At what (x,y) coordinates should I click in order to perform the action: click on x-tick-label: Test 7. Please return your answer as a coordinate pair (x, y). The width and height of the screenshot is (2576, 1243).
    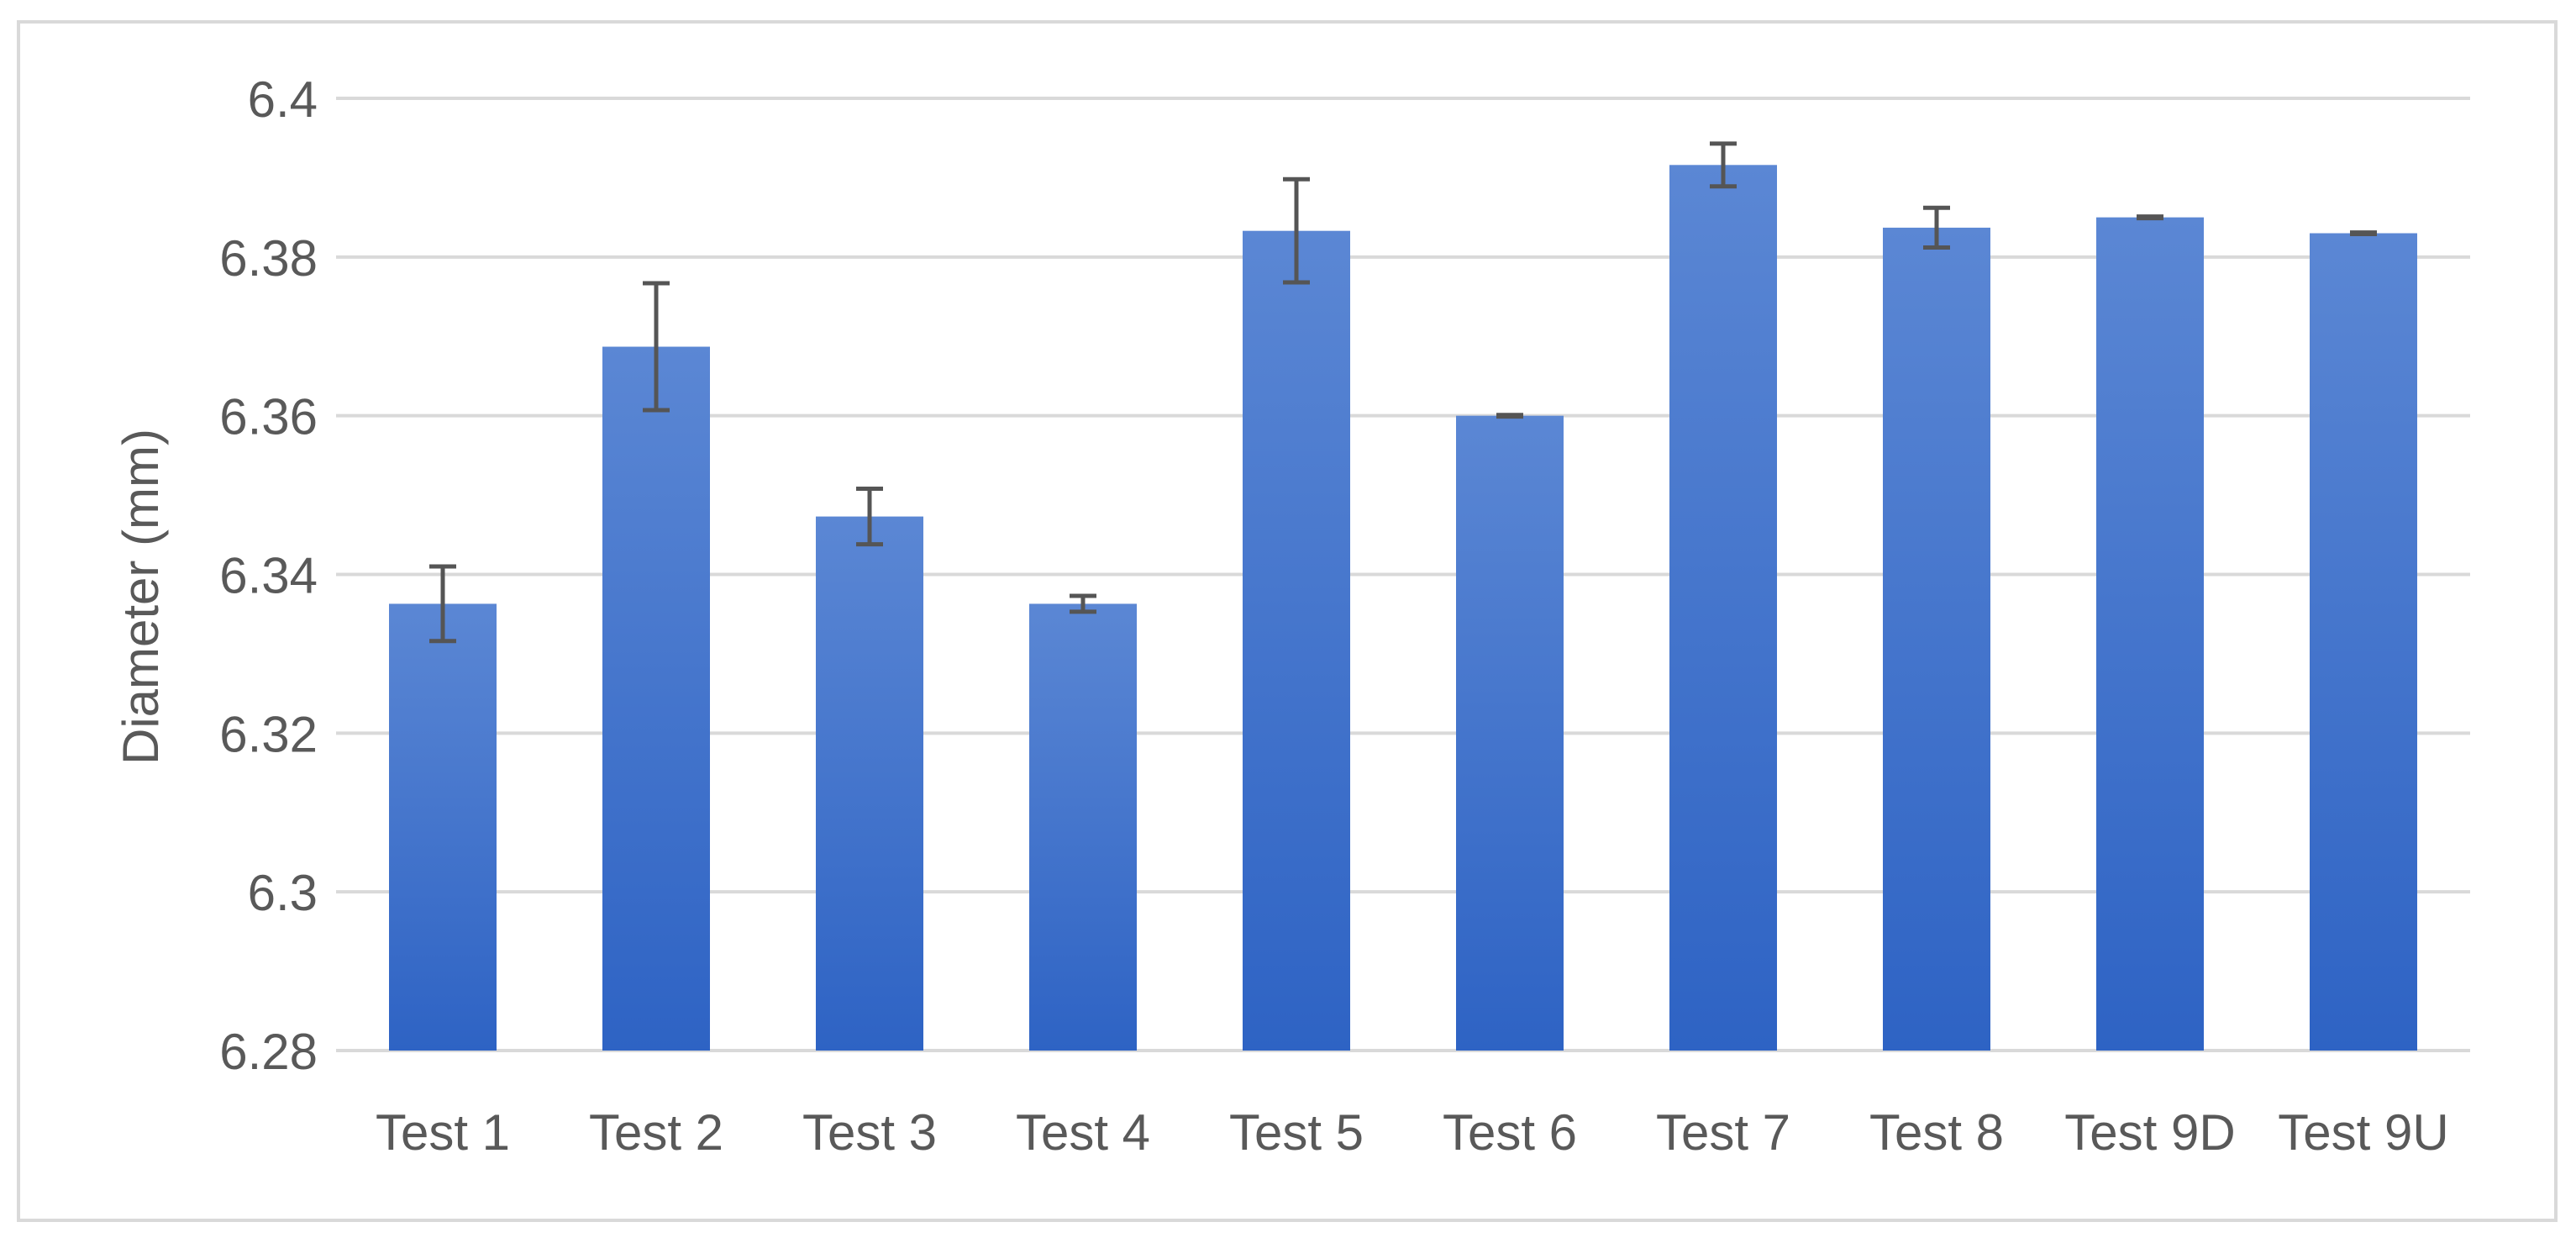
    Looking at the image, I should click on (1723, 1132).